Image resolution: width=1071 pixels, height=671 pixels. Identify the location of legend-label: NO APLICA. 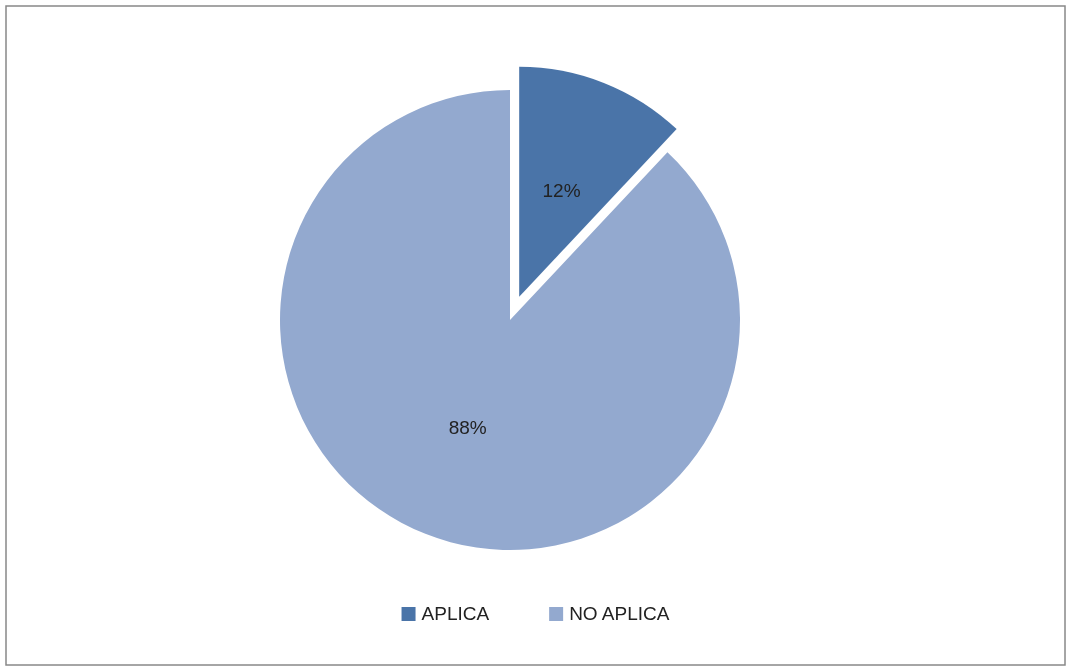
(619, 613).